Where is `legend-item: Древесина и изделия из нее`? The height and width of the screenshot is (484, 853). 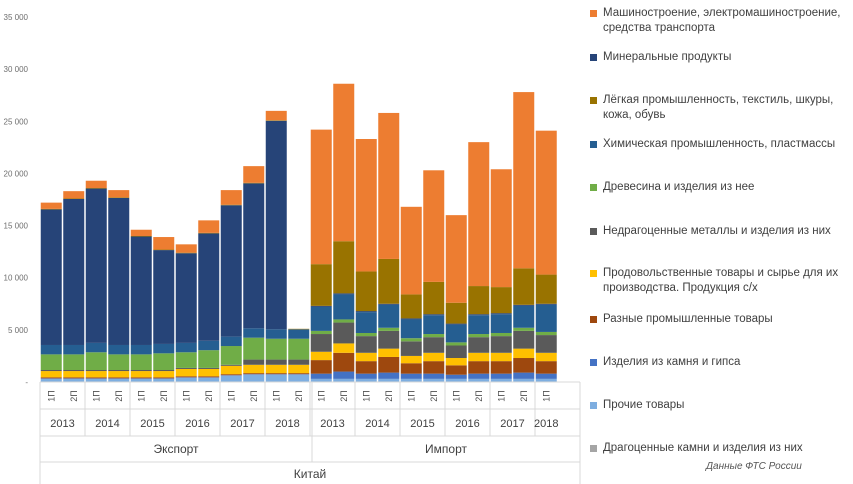 legend-item: Древесина и изделия из нее is located at coordinates (721, 187).